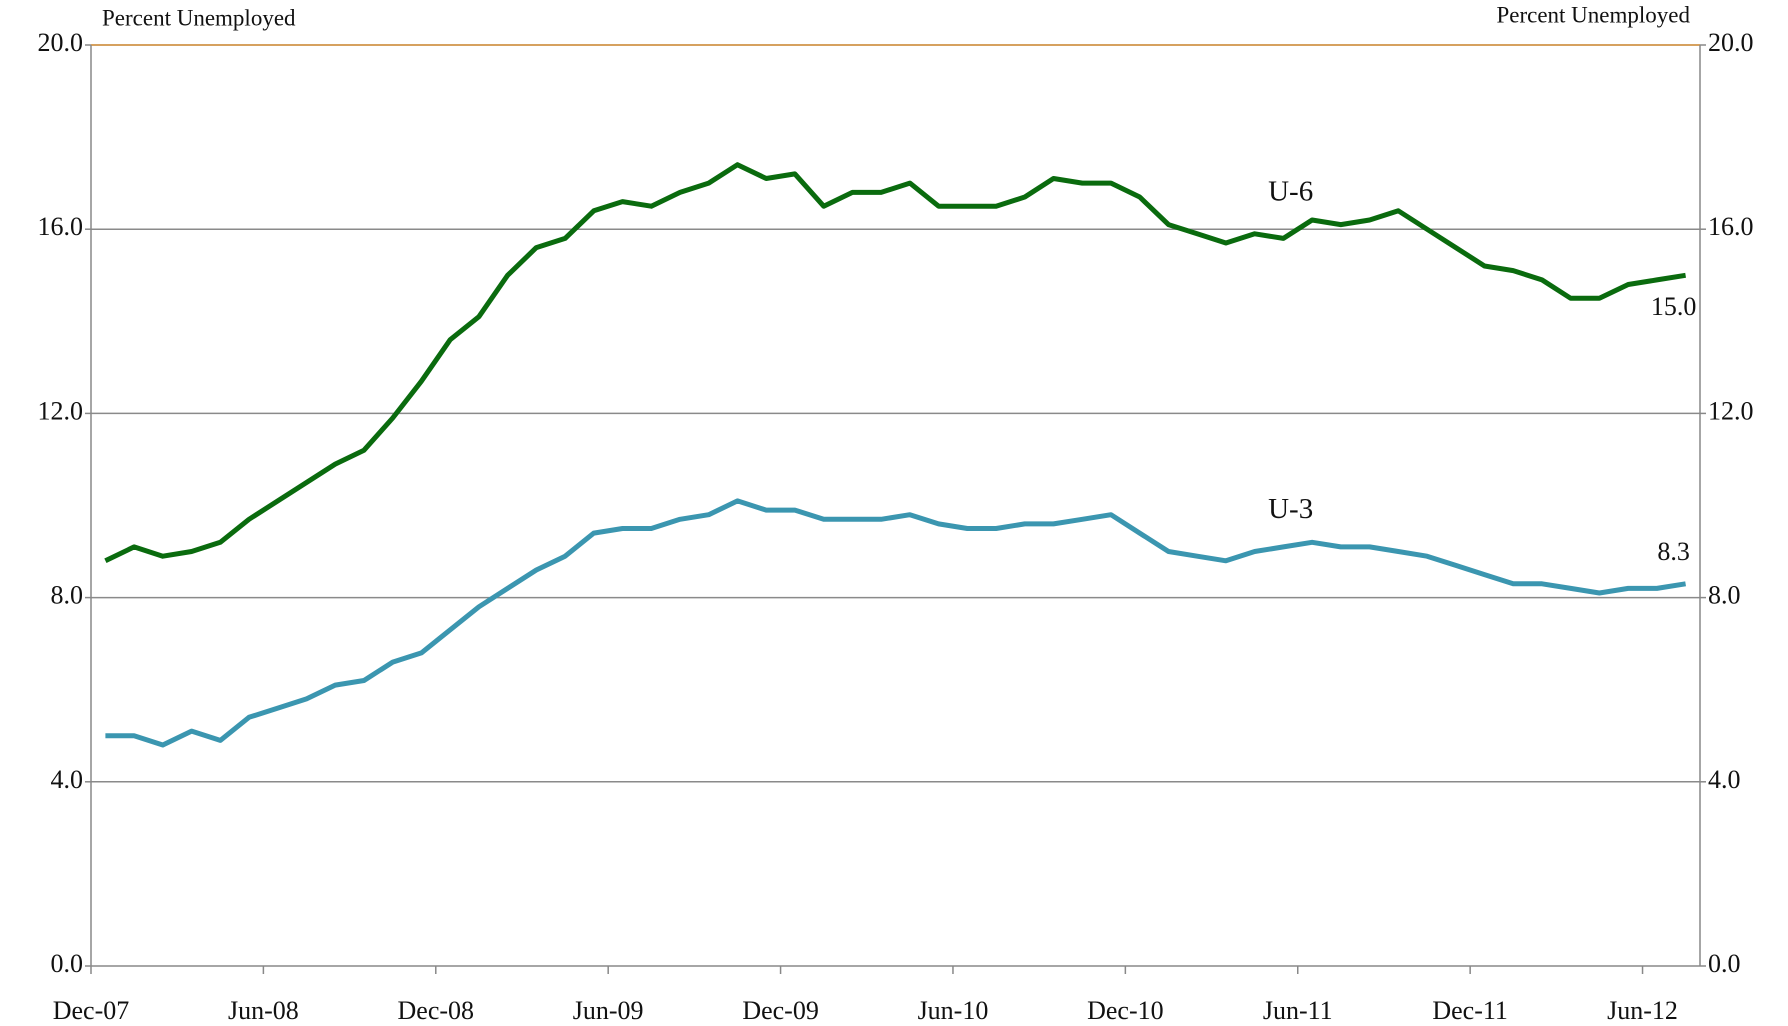  I want to click on y-tick-label: 0.0, so click(67, 963).